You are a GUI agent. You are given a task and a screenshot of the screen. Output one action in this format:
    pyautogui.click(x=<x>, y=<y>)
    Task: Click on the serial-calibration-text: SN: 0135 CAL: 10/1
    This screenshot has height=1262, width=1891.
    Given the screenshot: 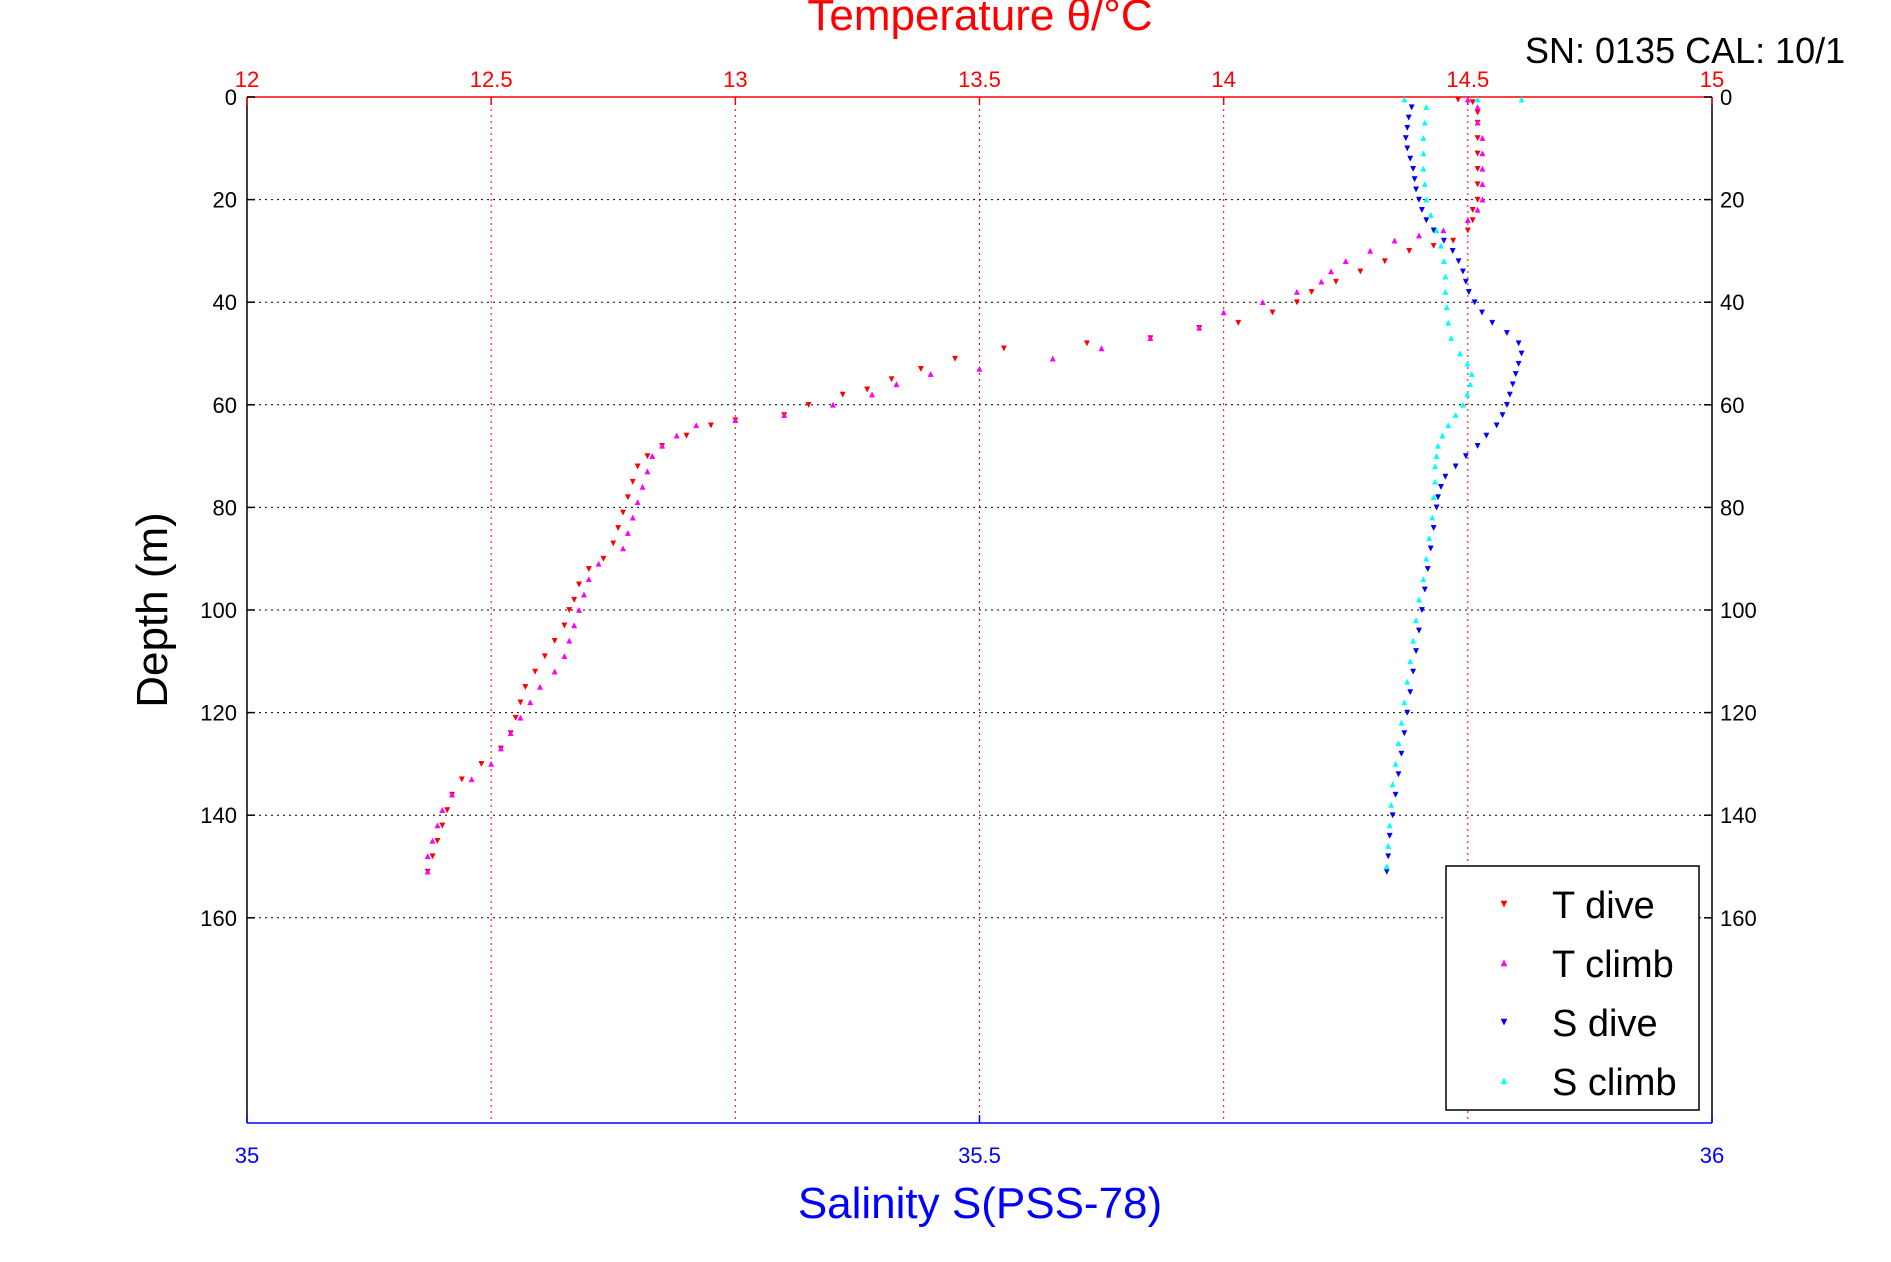 What is the action you would take?
    pyautogui.click(x=1685, y=50)
    